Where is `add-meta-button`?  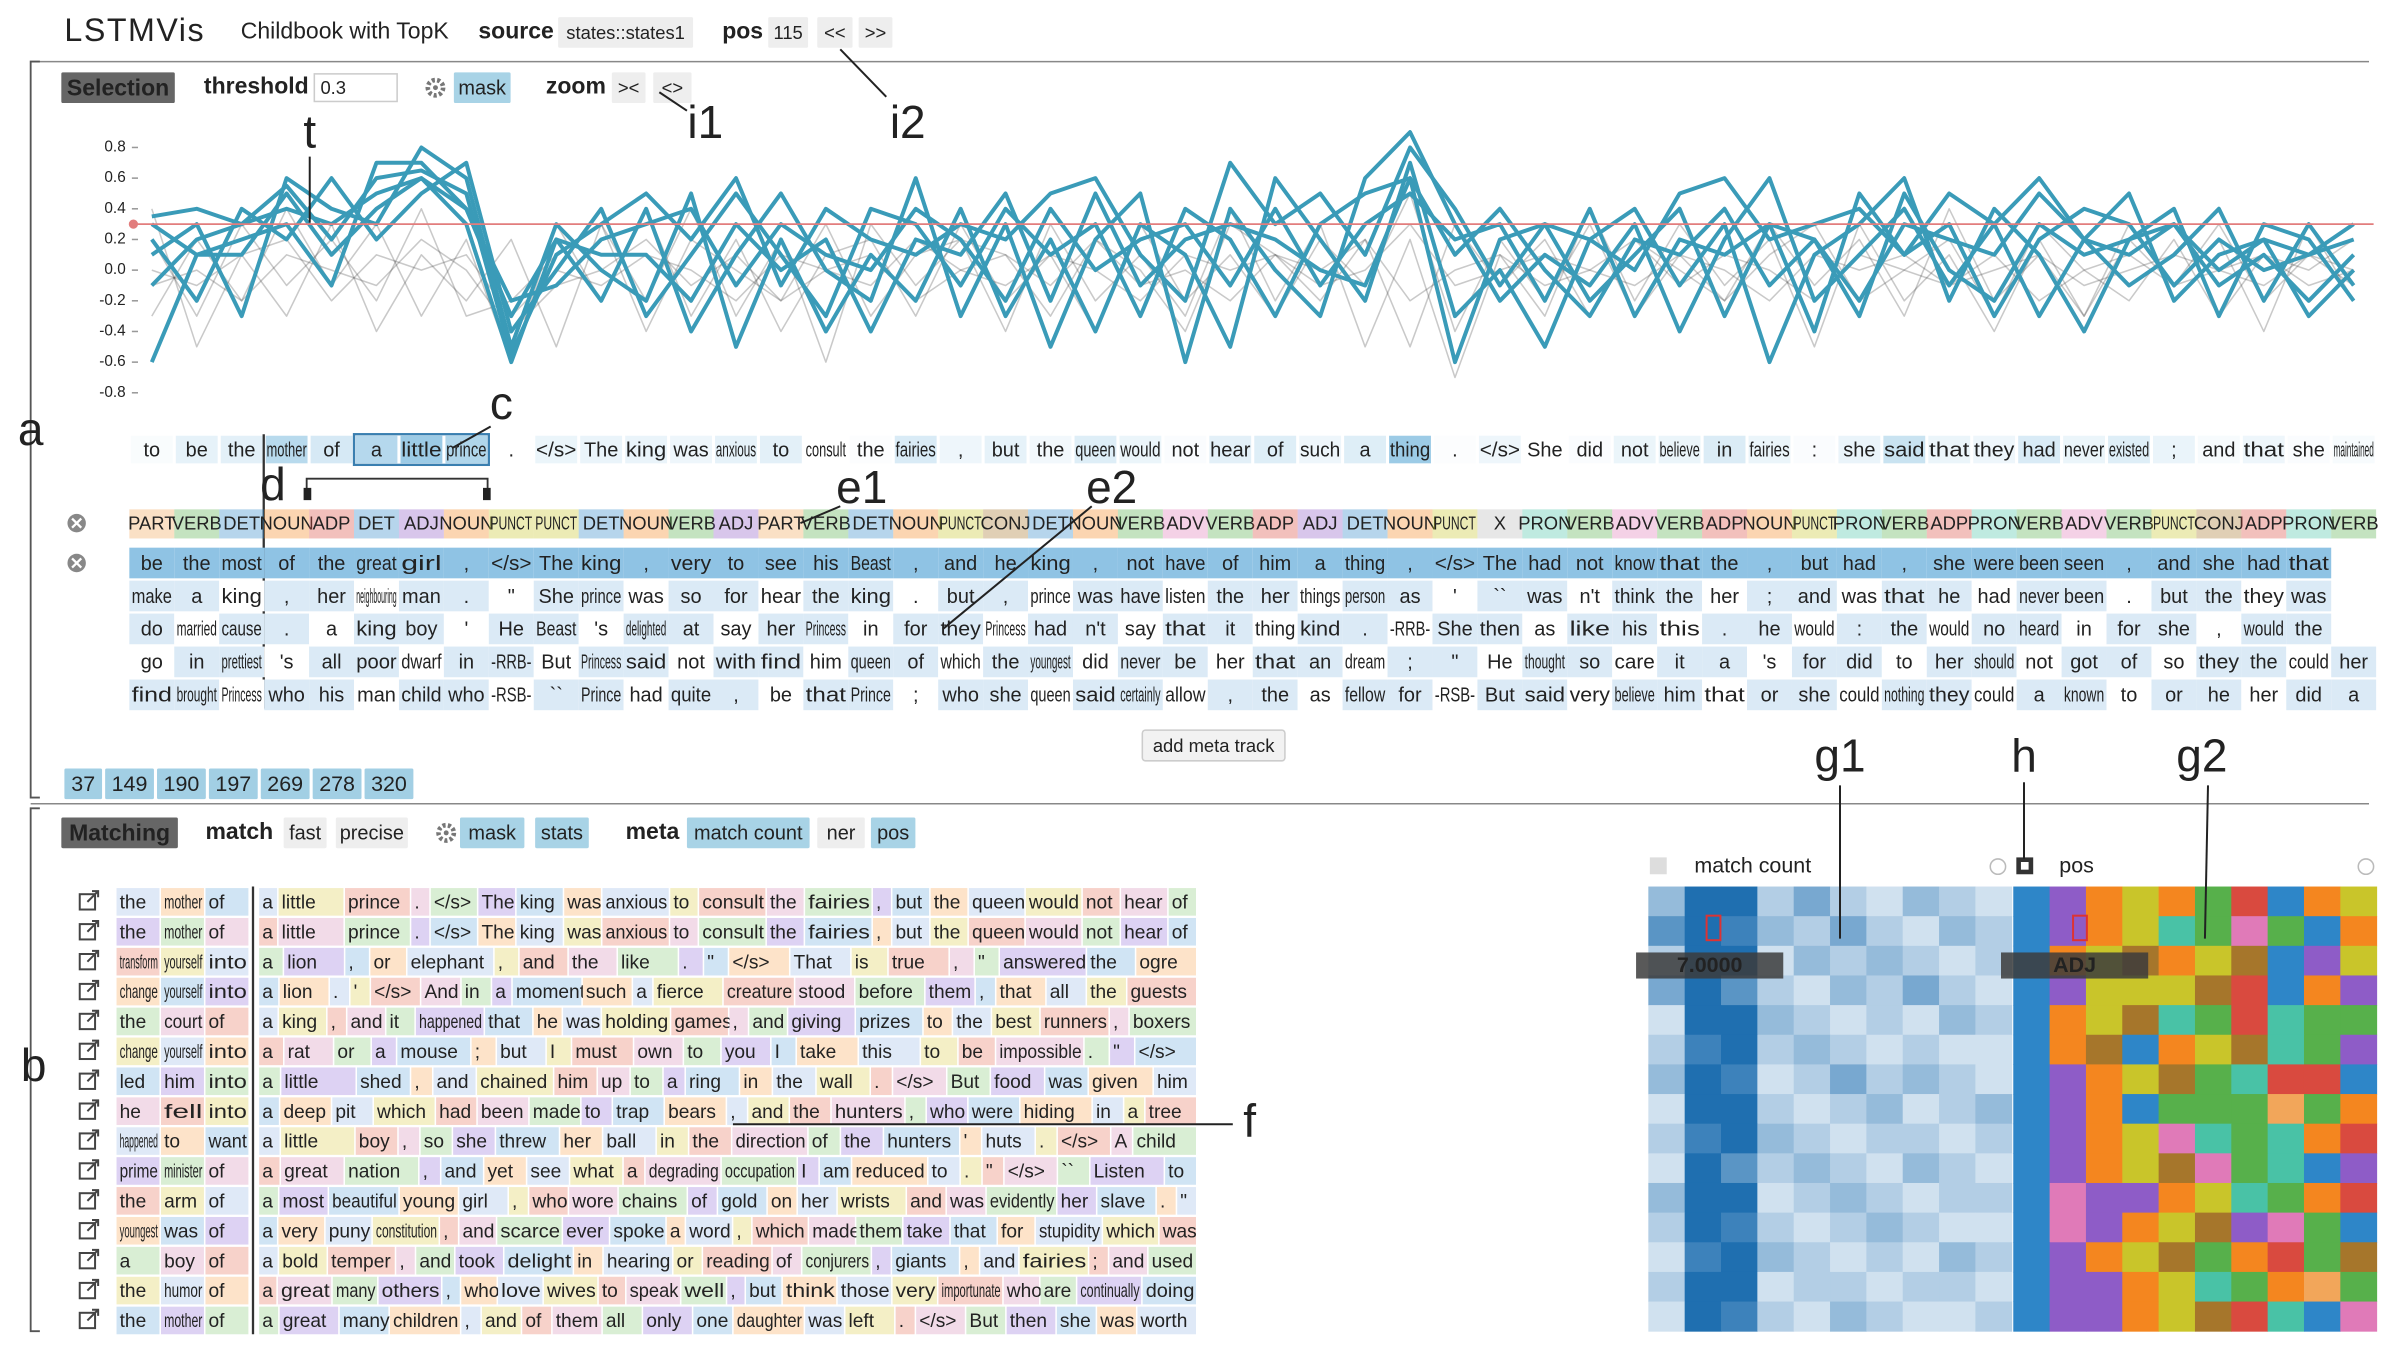 add-meta-button is located at coordinates (1213, 745).